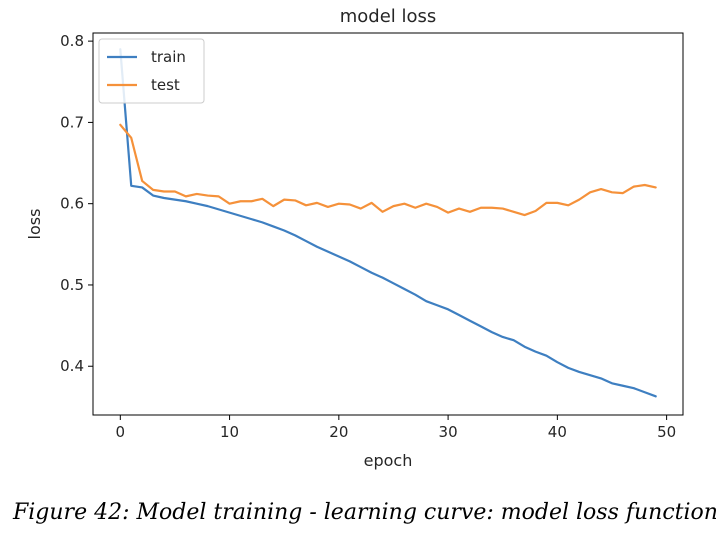  What do you see at coordinates (72, 122) in the screenshot?
I see `y-tick-label: 0.7` at bounding box center [72, 122].